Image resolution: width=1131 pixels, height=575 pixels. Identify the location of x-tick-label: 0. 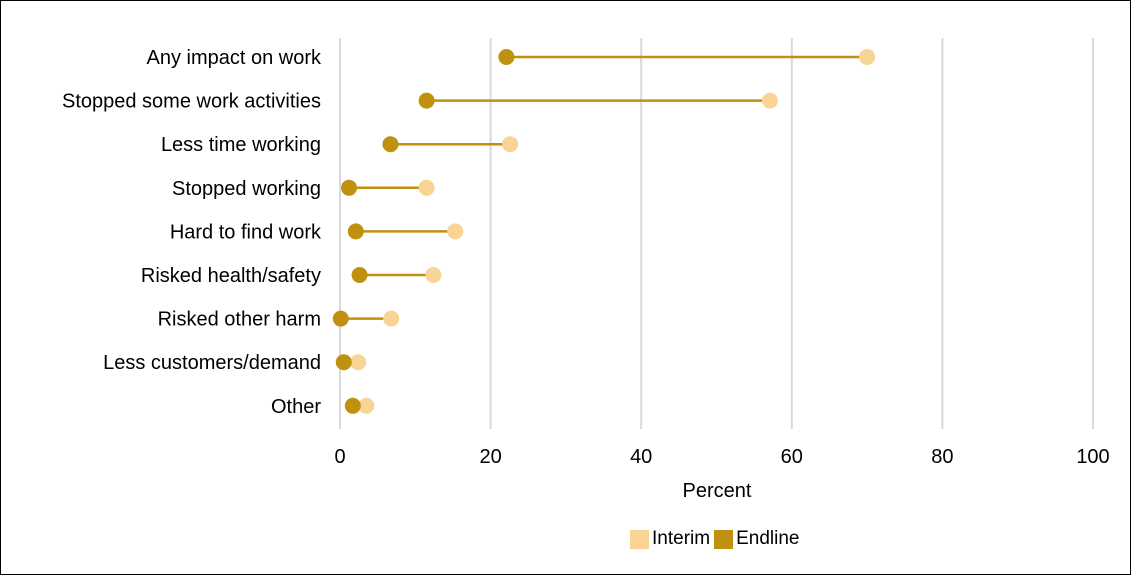
(339, 457).